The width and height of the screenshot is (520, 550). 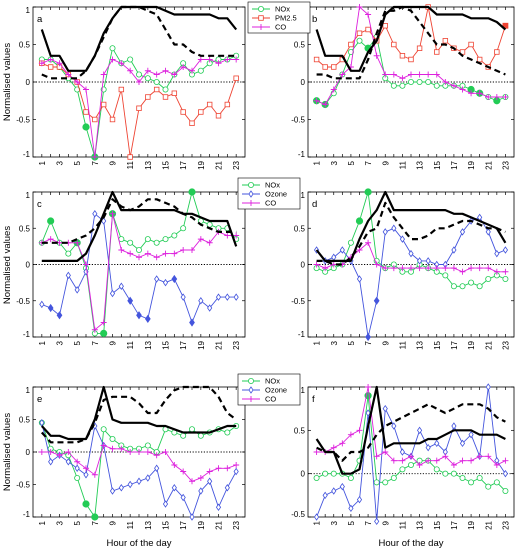 What do you see at coordinates (368, 342) in the screenshot?
I see `x-tick-label: 7` at bounding box center [368, 342].